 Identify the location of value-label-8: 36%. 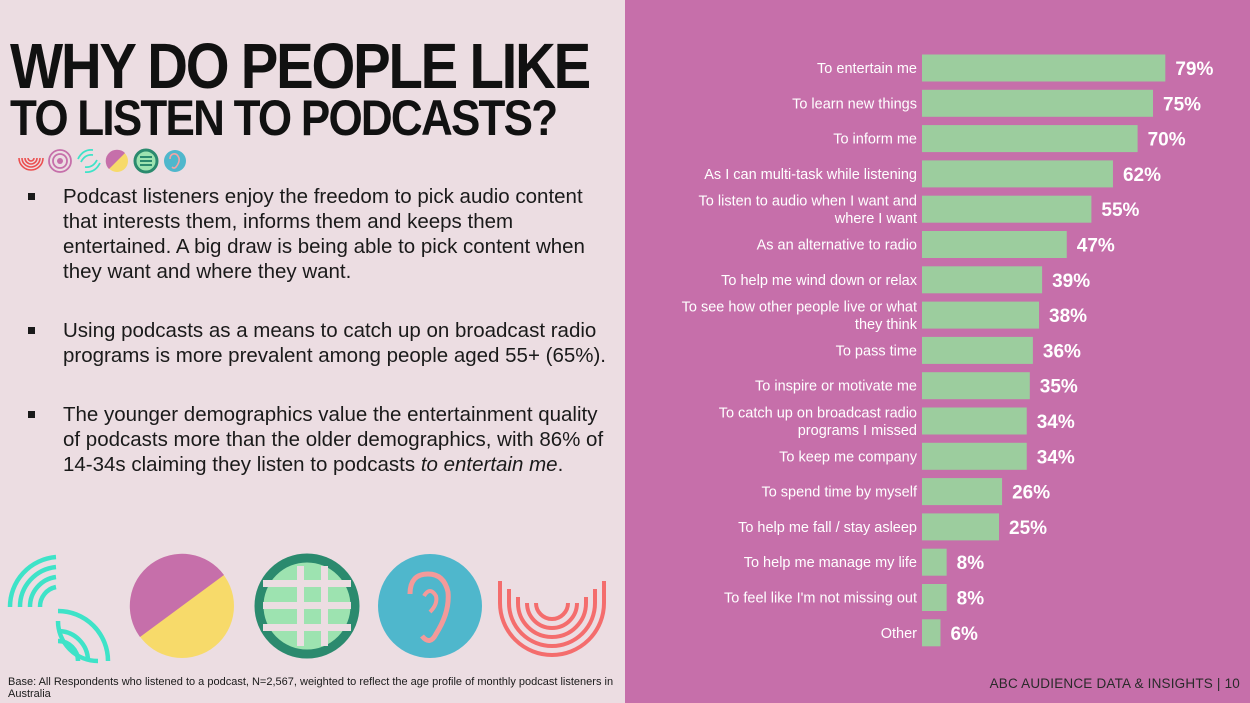
(1062, 351).